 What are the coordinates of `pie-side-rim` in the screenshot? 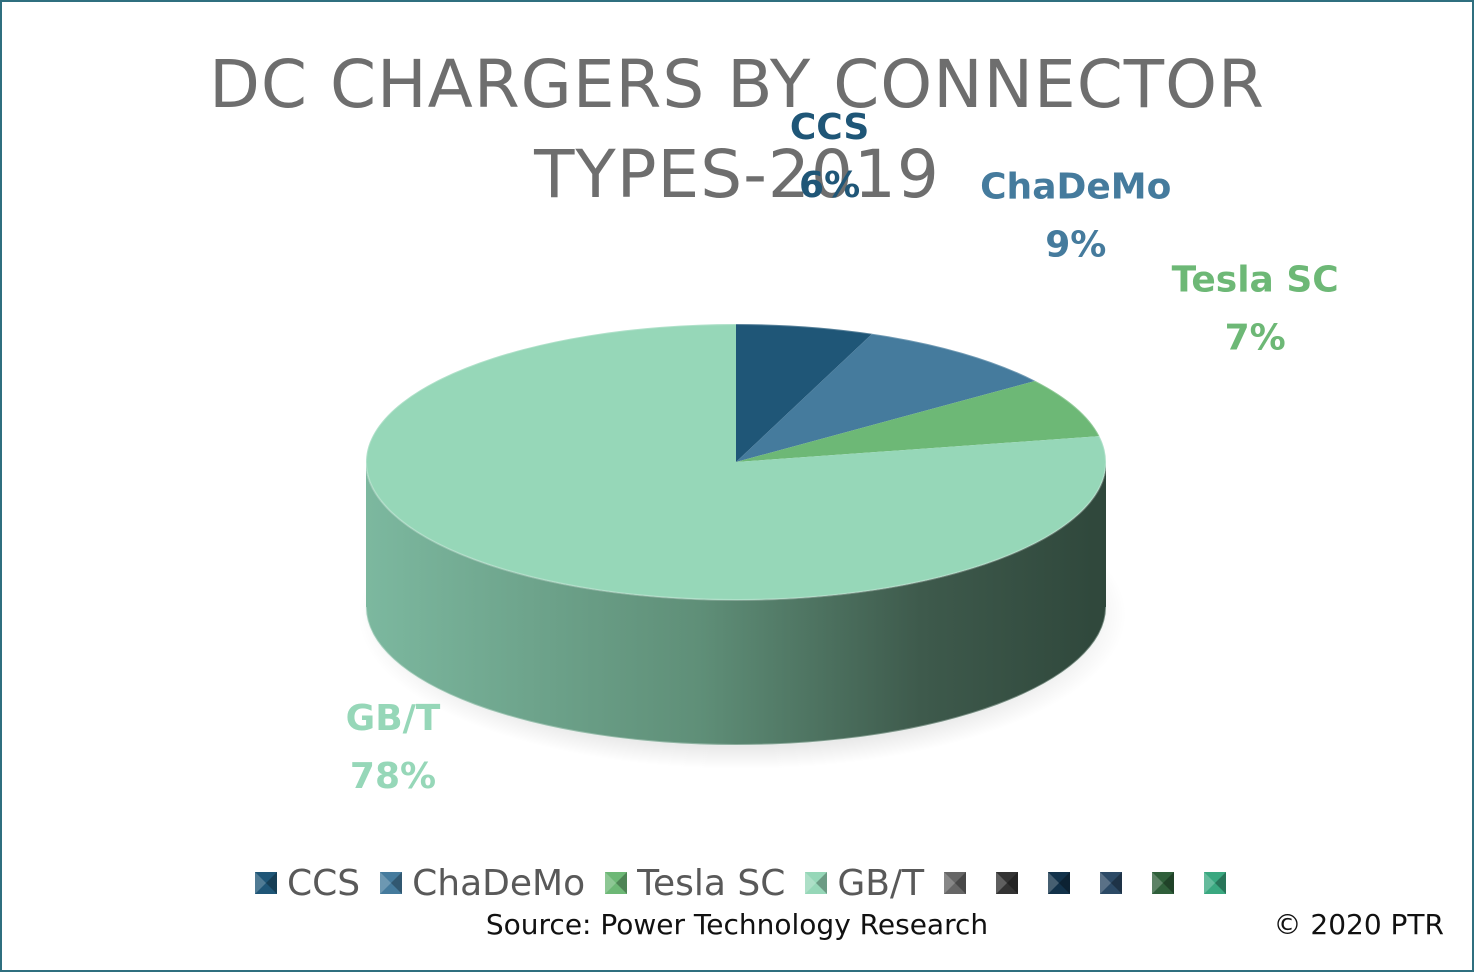 It's located at (736, 676).